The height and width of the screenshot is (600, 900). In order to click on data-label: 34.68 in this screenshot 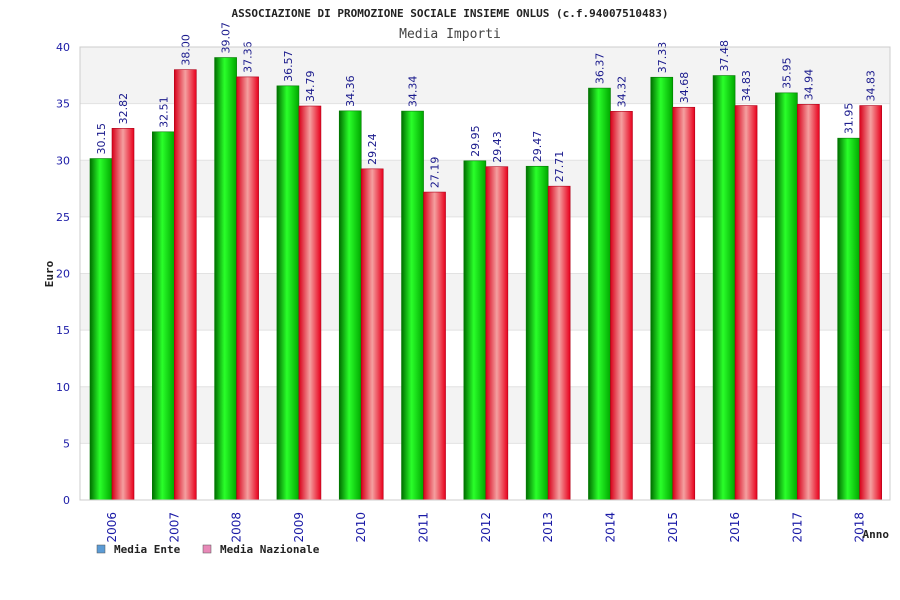, I will do `click(684, 88)`.